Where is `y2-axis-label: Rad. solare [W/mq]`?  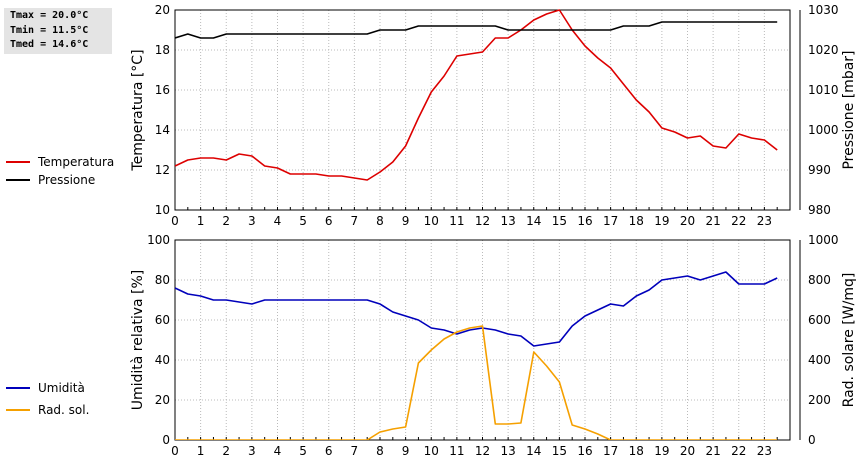 y2-axis-label: Rad. solare [W/mq] is located at coordinates (849, 340).